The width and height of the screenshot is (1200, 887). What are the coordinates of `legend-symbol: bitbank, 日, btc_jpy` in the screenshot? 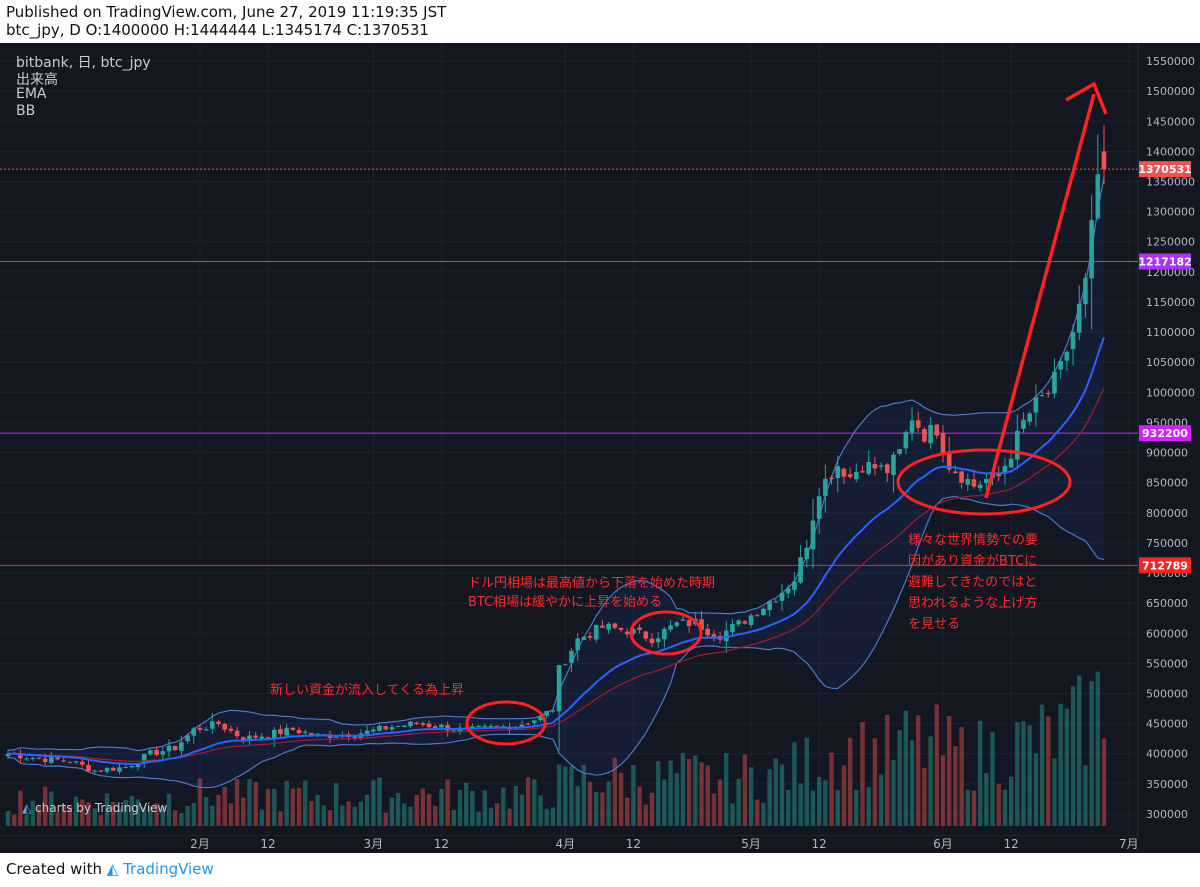 It's located at (83, 63).